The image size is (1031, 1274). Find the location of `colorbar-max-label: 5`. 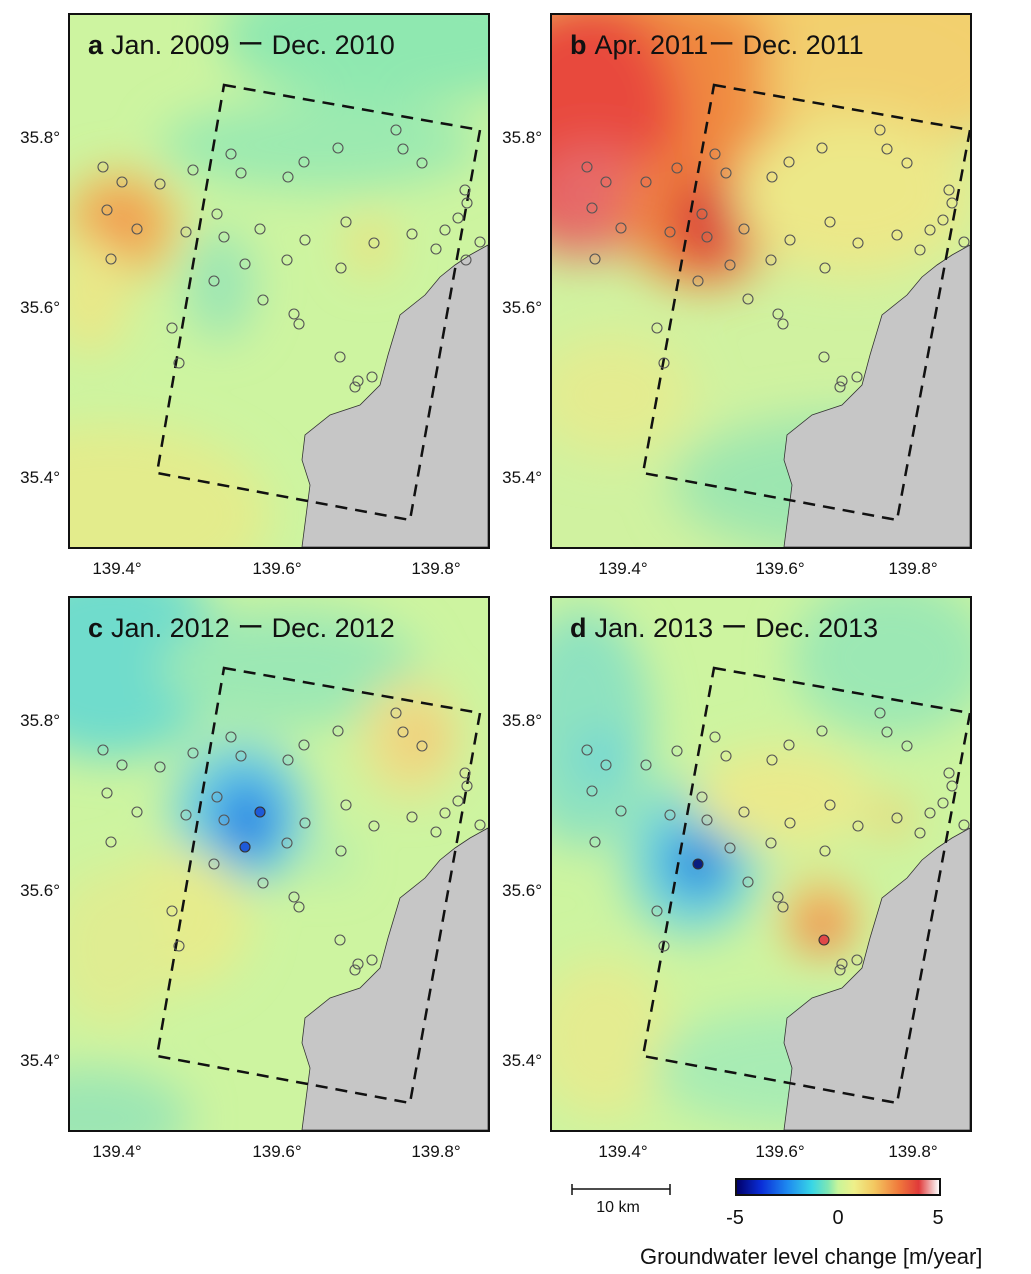

colorbar-max-label: 5 is located at coordinates (938, 1218).